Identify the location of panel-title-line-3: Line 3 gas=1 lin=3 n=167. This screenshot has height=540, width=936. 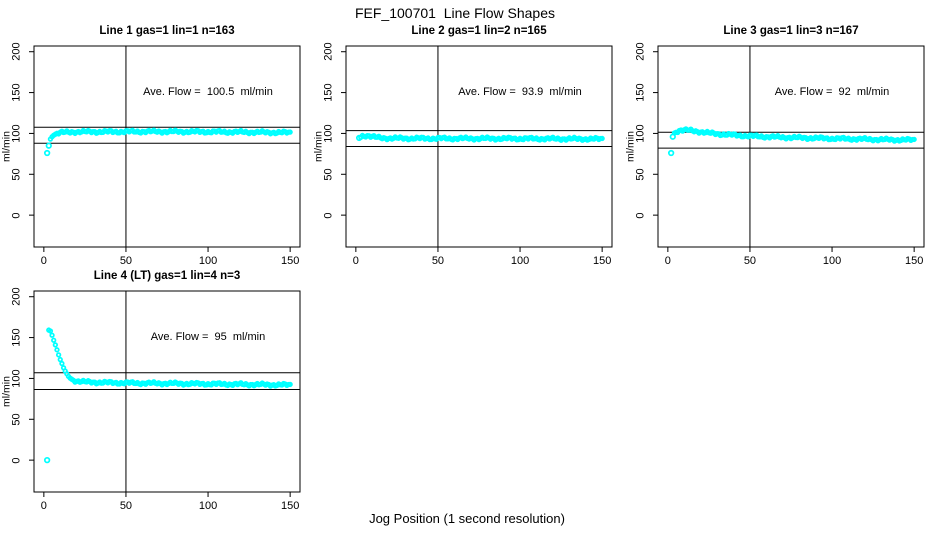
(791, 31).